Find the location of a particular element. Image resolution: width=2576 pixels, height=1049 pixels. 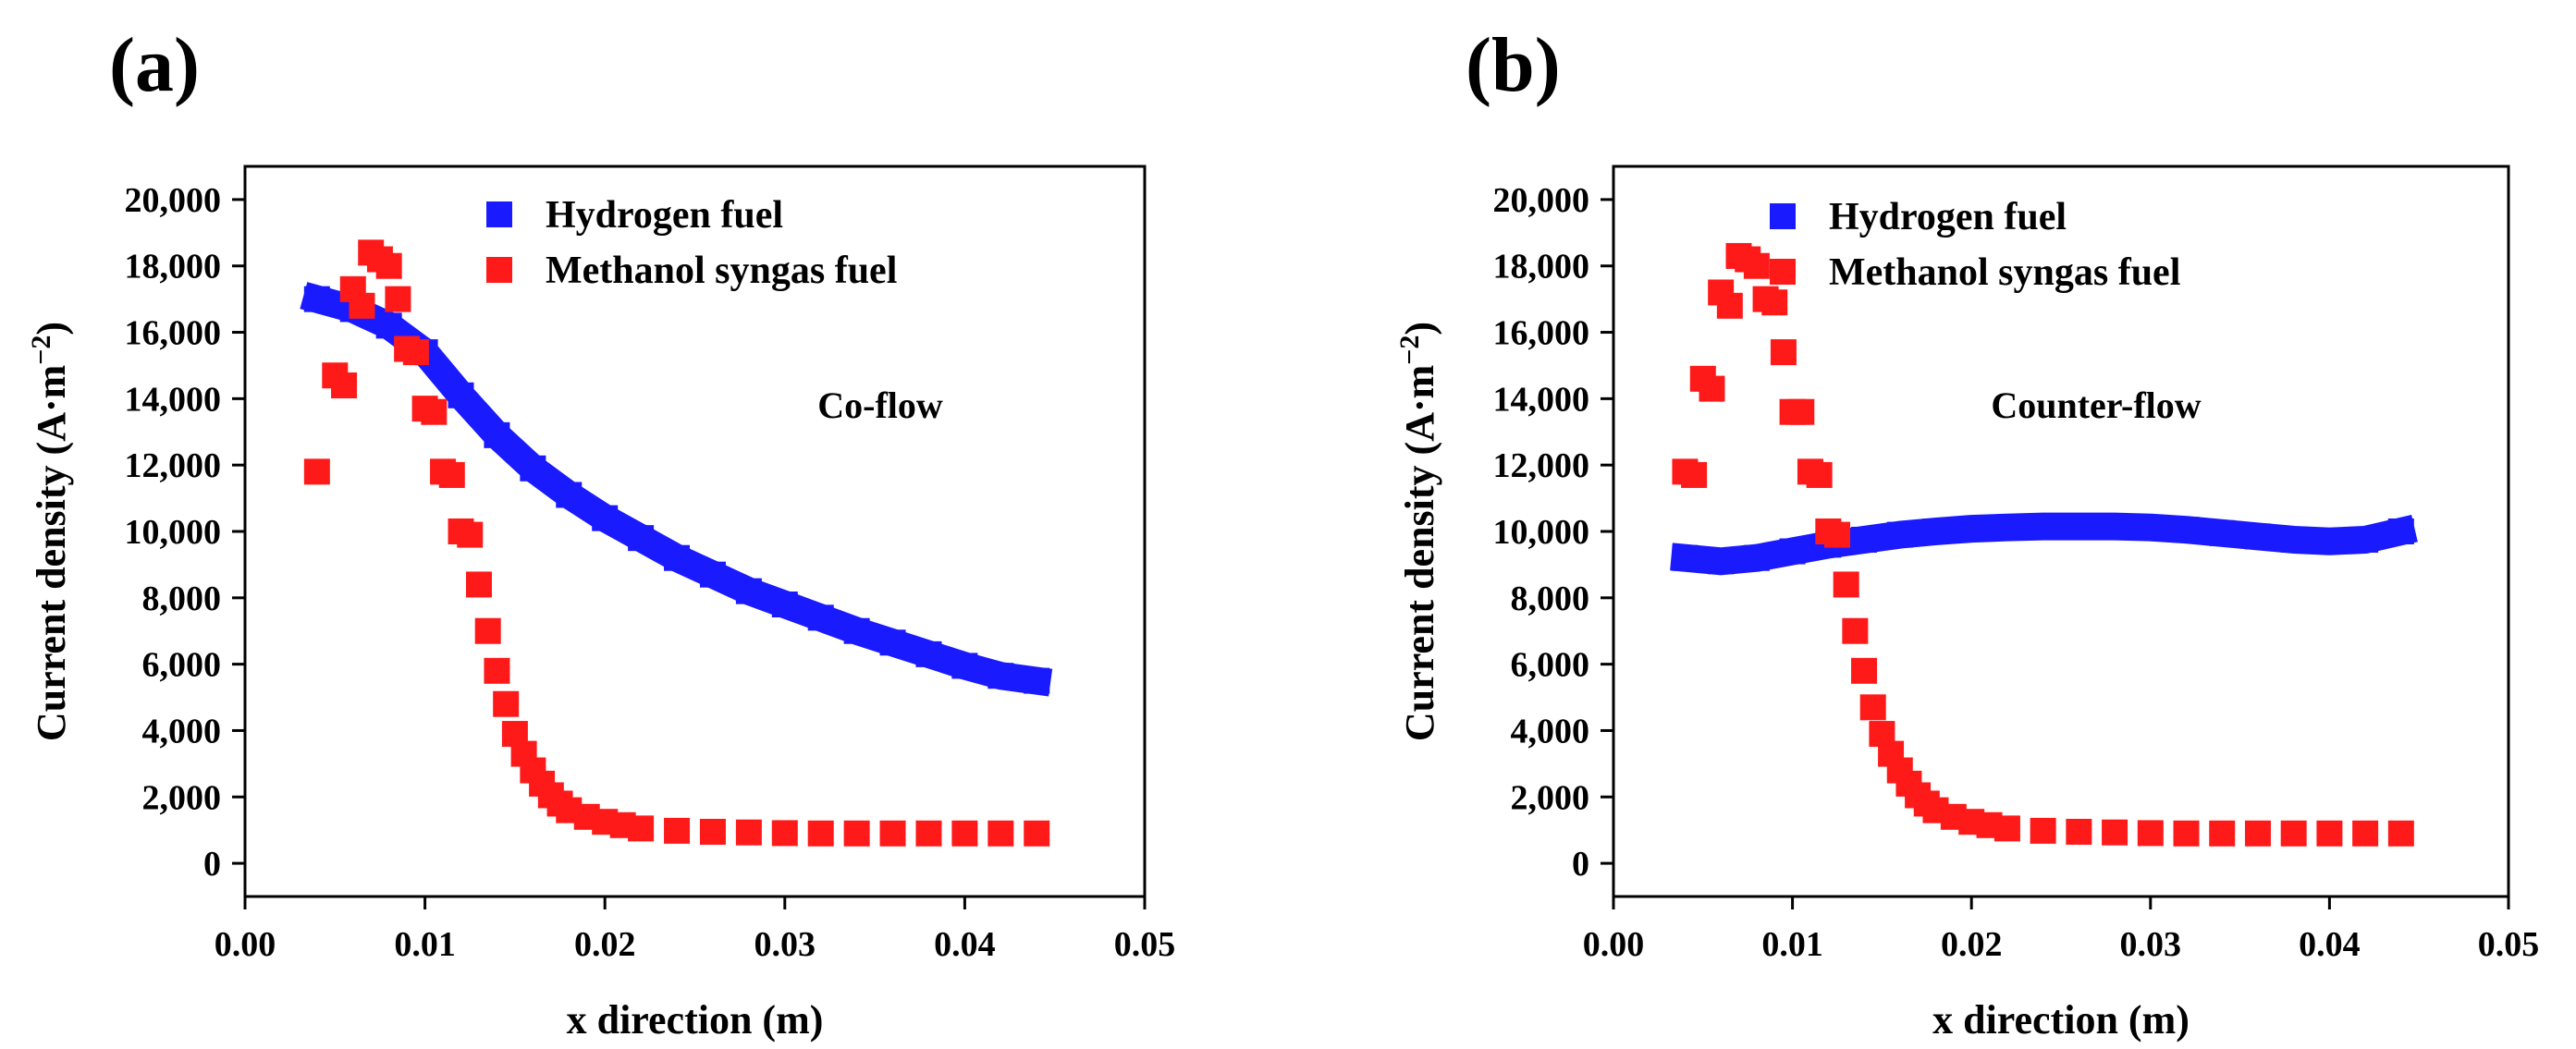

y-tick-label: 4,000 is located at coordinates (1550, 731).